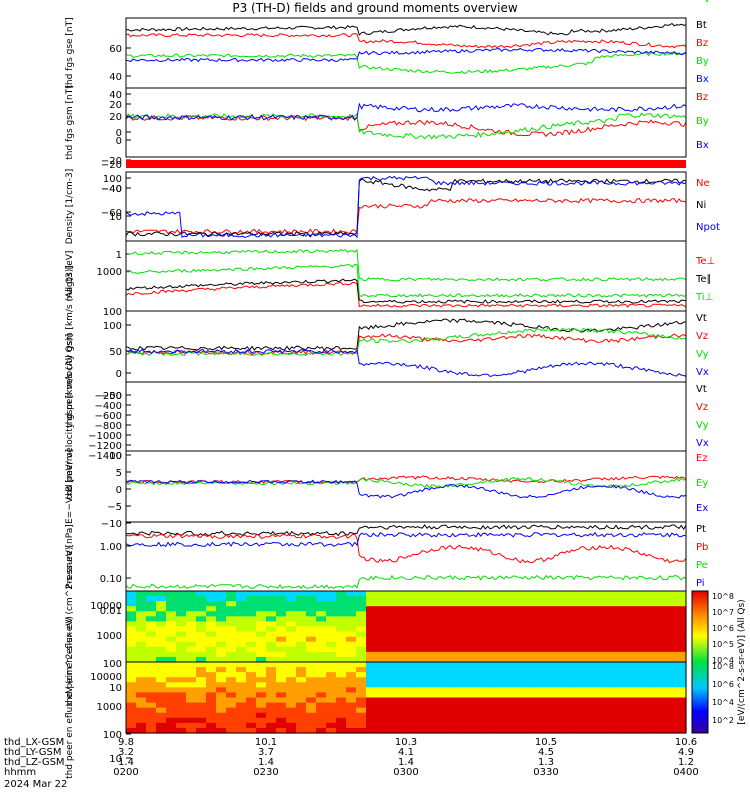 This screenshot has width=750, height=800. What do you see at coordinates (406, 126) in the screenshot?
I see `series-fgs-gsm-Bz` at bounding box center [406, 126].